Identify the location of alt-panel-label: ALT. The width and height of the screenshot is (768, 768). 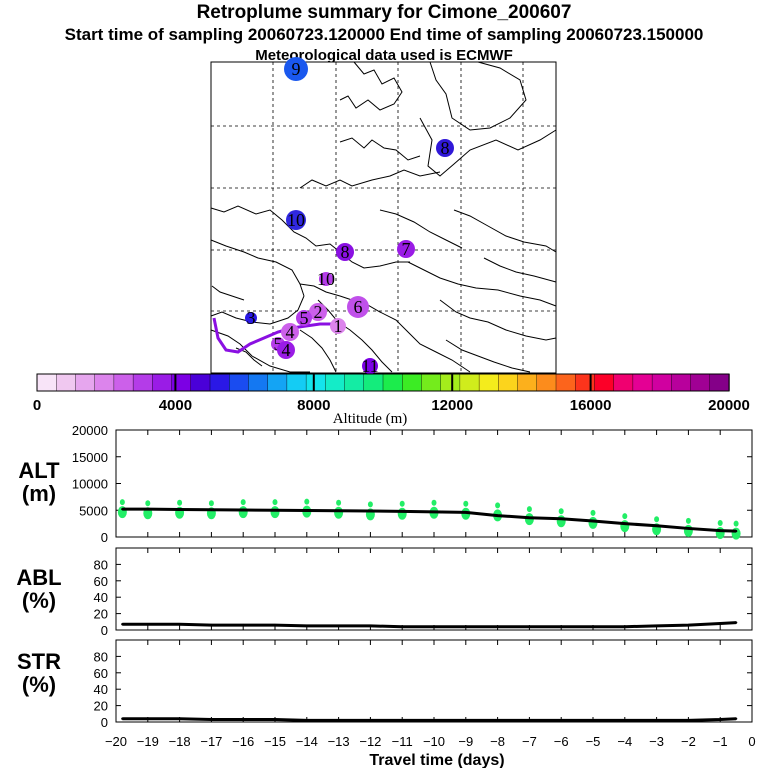
(39, 470).